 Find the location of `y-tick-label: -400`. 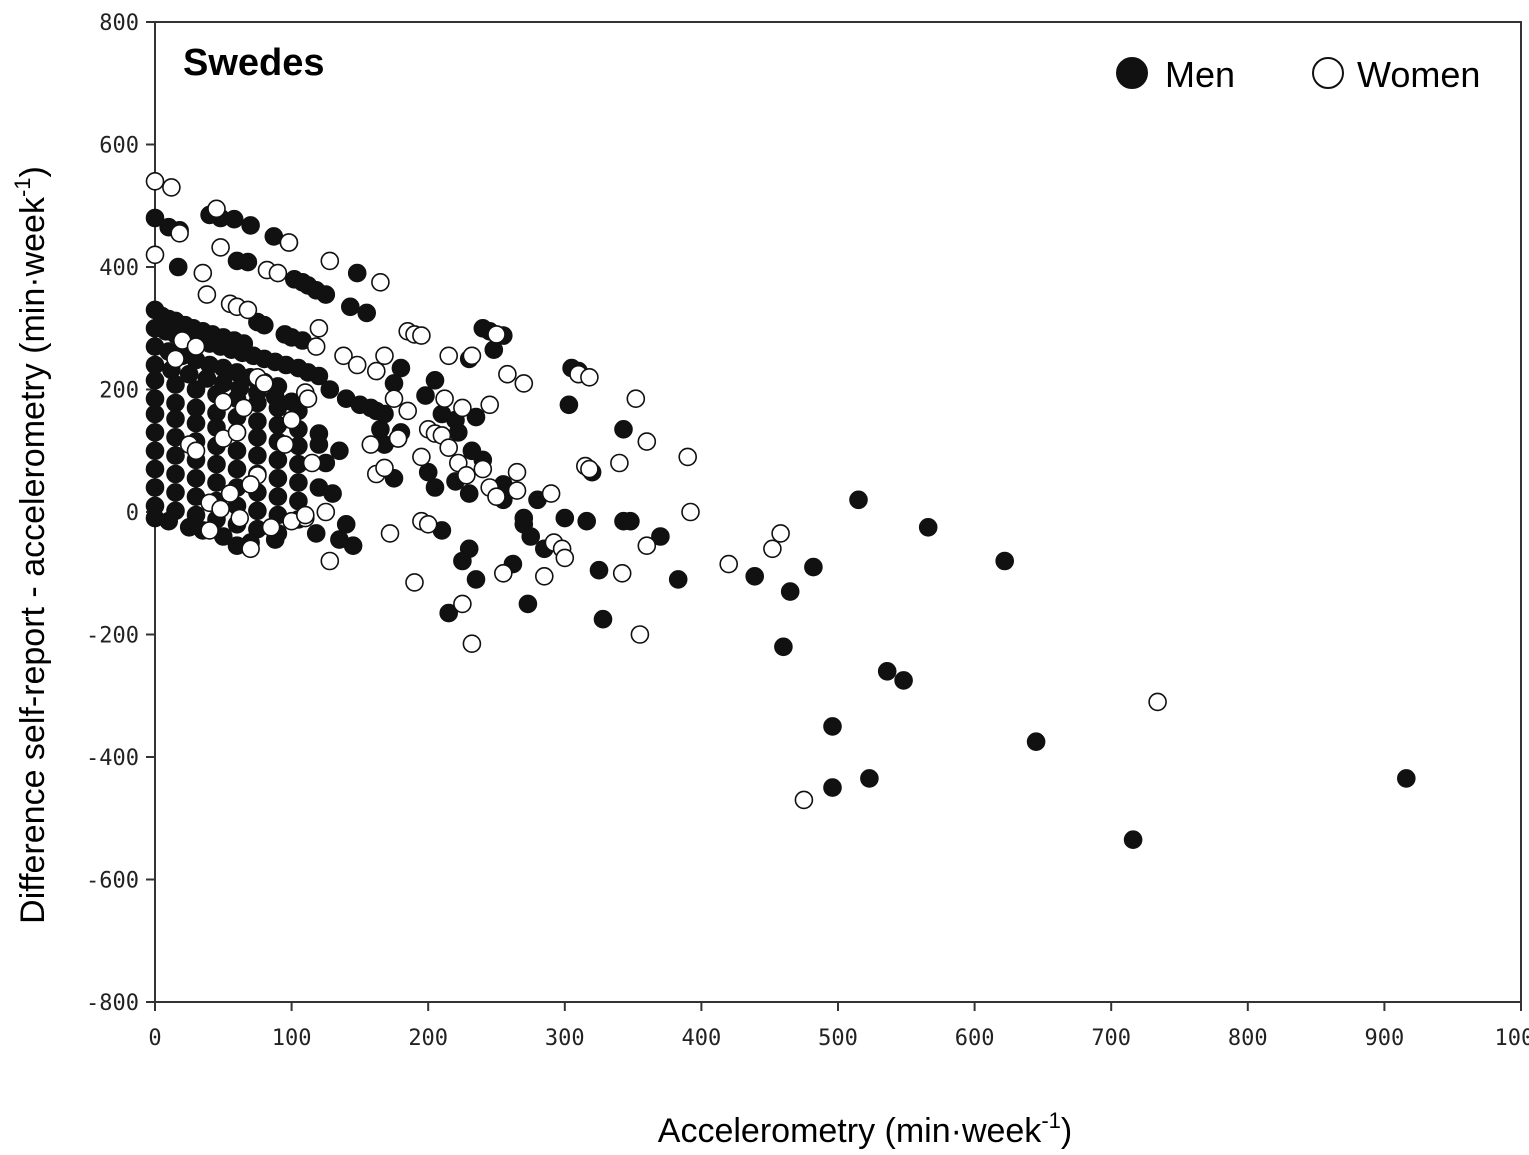

y-tick-label: -400 is located at coordinates (112, 758).